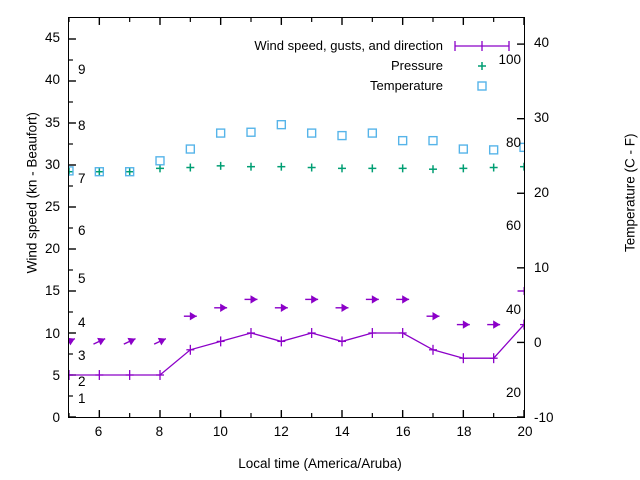  Describe the element at coordinates (403, 431) in the screenshot. I see `x-tick-16: 16` at that location.